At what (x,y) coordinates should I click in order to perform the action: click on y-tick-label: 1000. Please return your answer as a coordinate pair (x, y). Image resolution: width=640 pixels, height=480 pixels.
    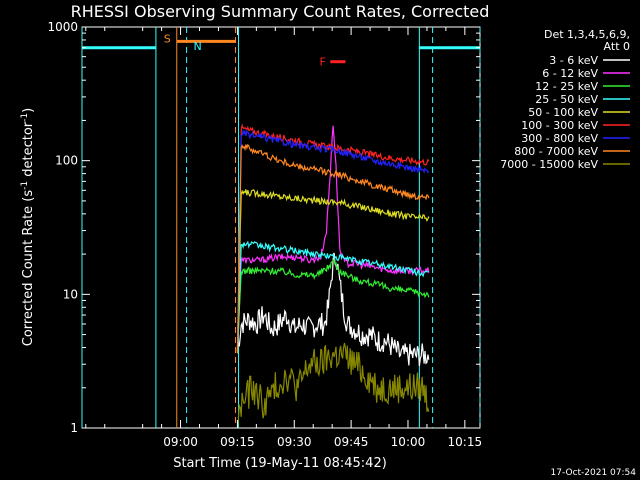
    Looking at the image, I should click on (62, 27).